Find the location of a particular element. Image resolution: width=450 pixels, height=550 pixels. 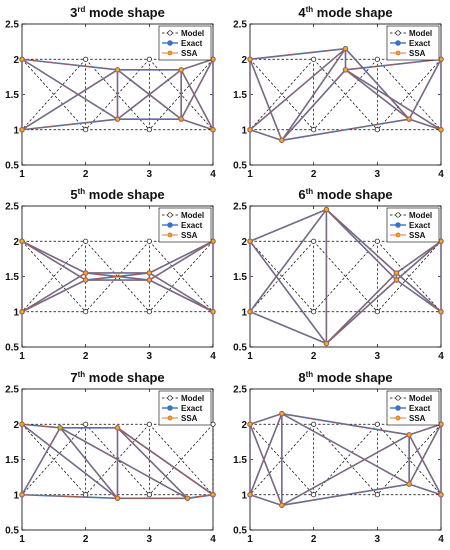

chart-6-ytick-label-1: 1 is located at coordinates (244, 495).